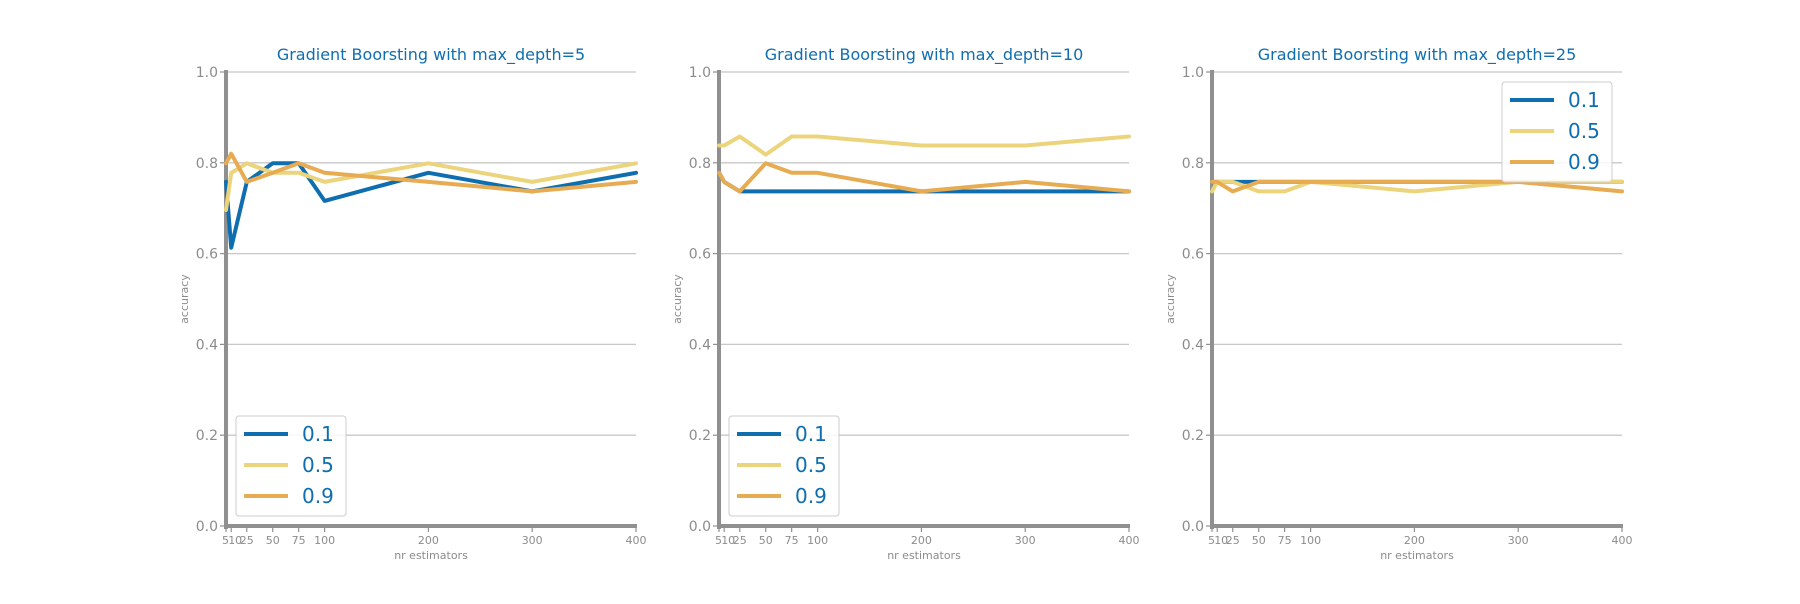 The image size is (1800, 604). Describe the element at coordinates (924, 182) in the screenshot. I see `series-line-0.1` at that location.